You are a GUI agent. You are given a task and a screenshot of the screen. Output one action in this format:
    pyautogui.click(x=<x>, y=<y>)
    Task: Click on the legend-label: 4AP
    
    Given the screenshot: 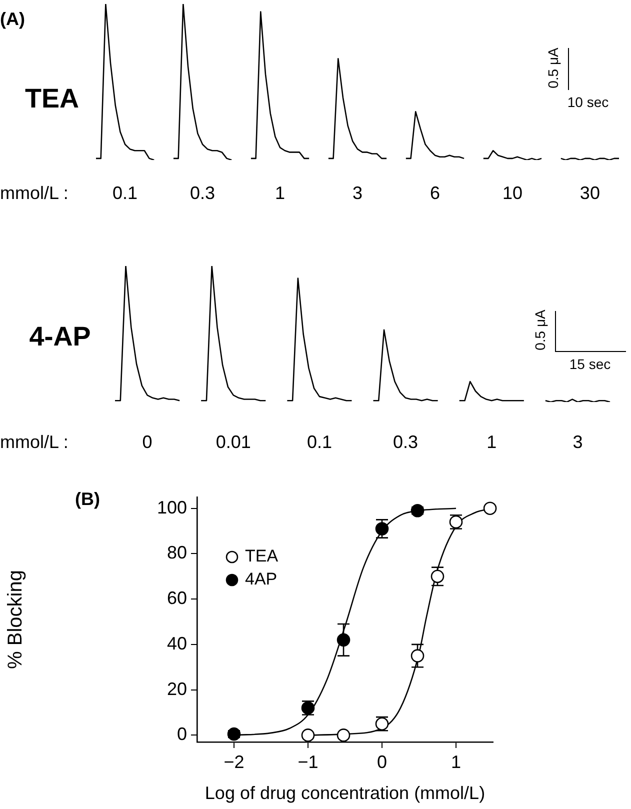 What is the action you would take?
    pyautogui.click(x=261, y=579)
    